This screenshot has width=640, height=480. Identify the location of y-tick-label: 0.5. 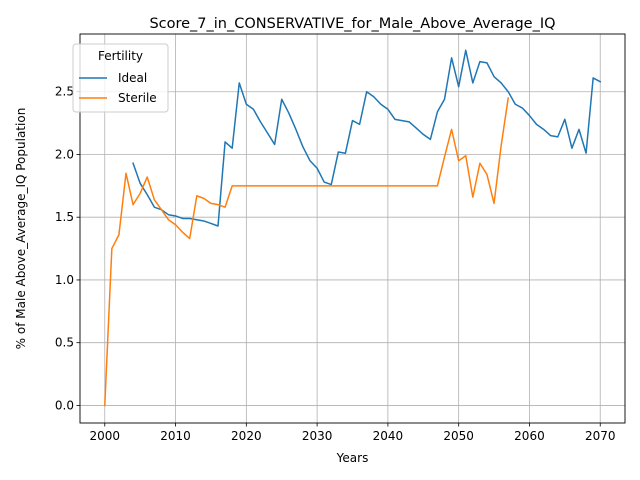
(64, 343).